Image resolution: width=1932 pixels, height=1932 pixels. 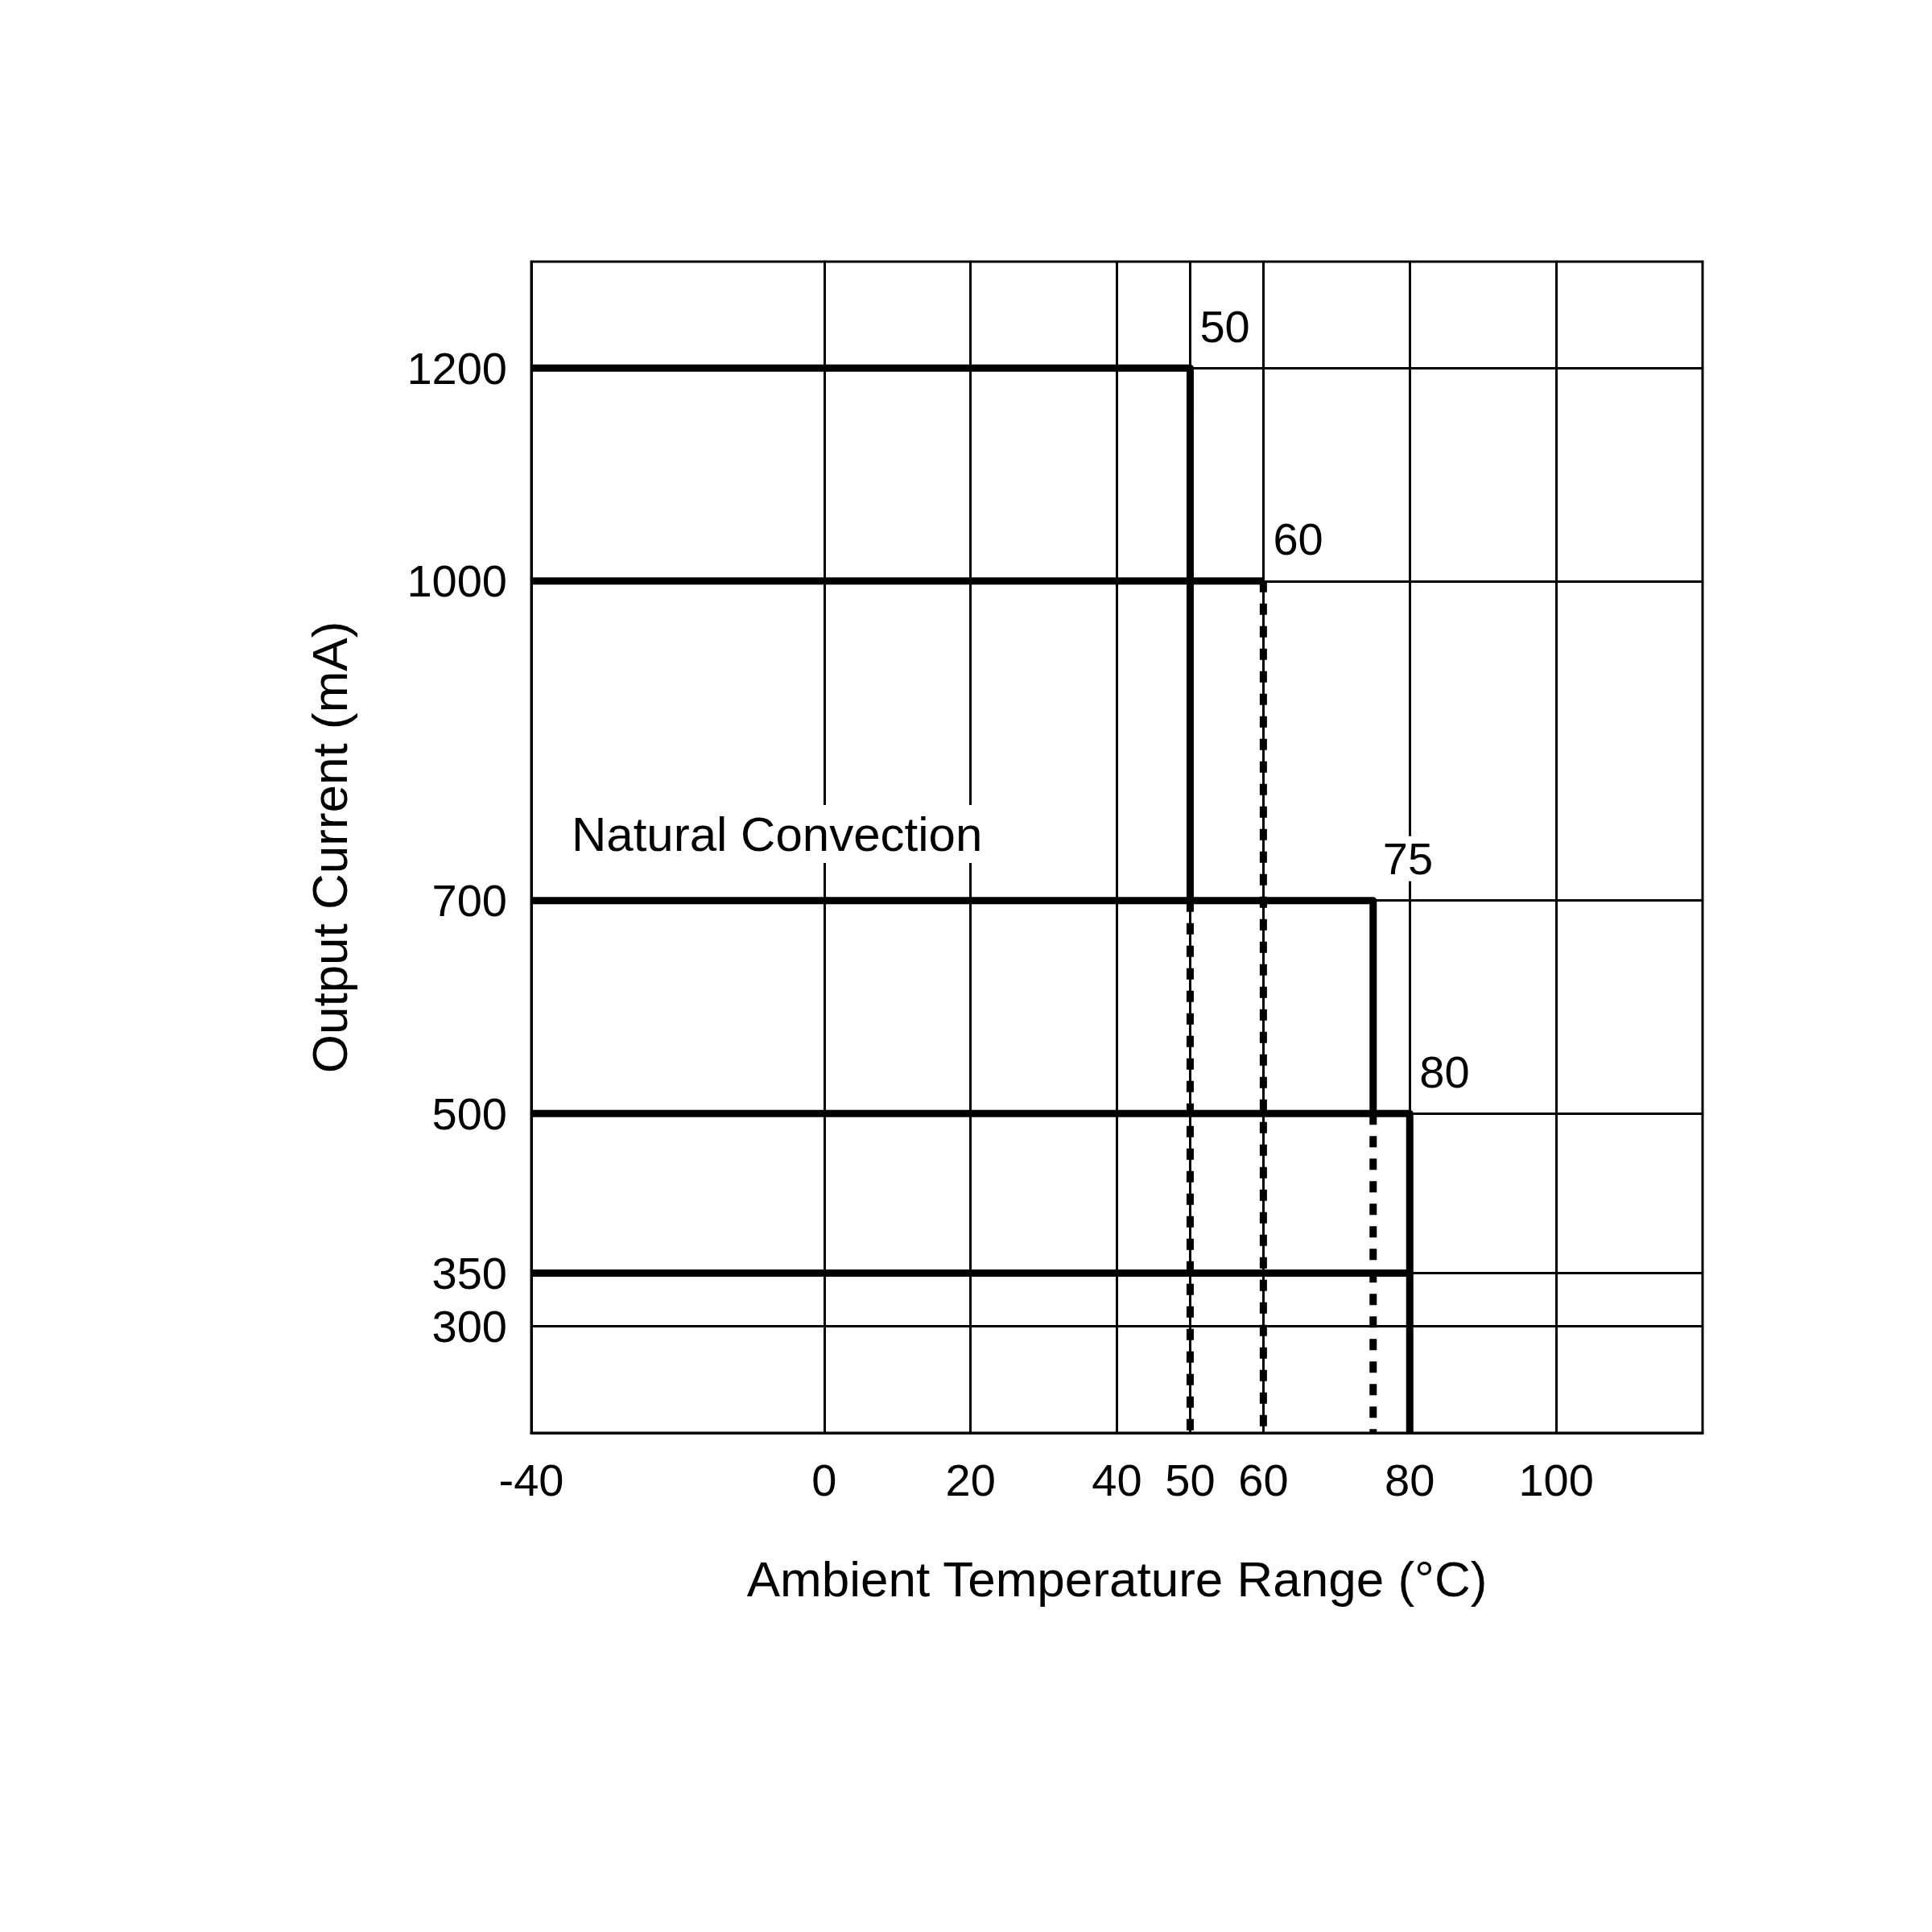 I want to click on y-tick-label: 1000, so click(x=457, y=581).